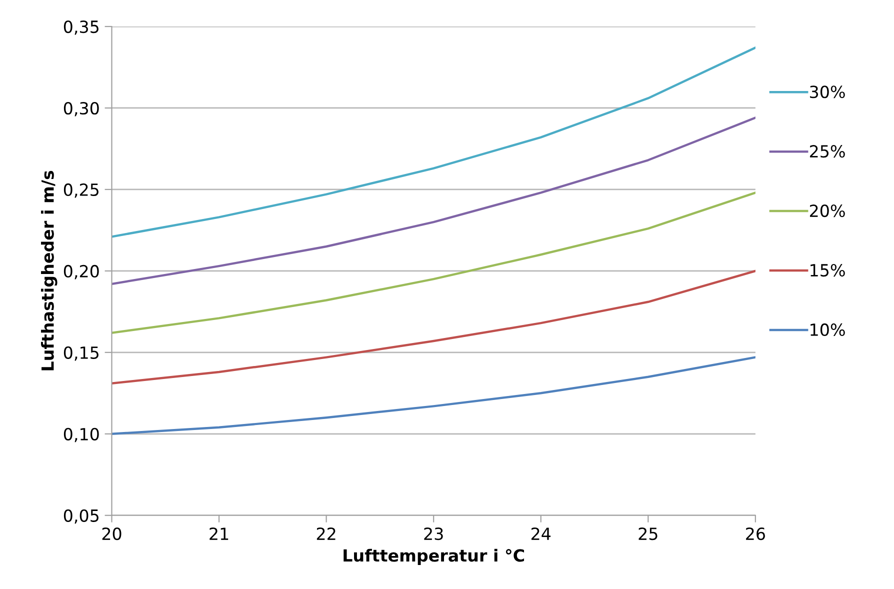 The height and width of the screenshot is (589, 894). What do you see at coordinates (112, 533) in the screenshot?
I see `x-tick-label: 20` at bounding box center [112, 533].